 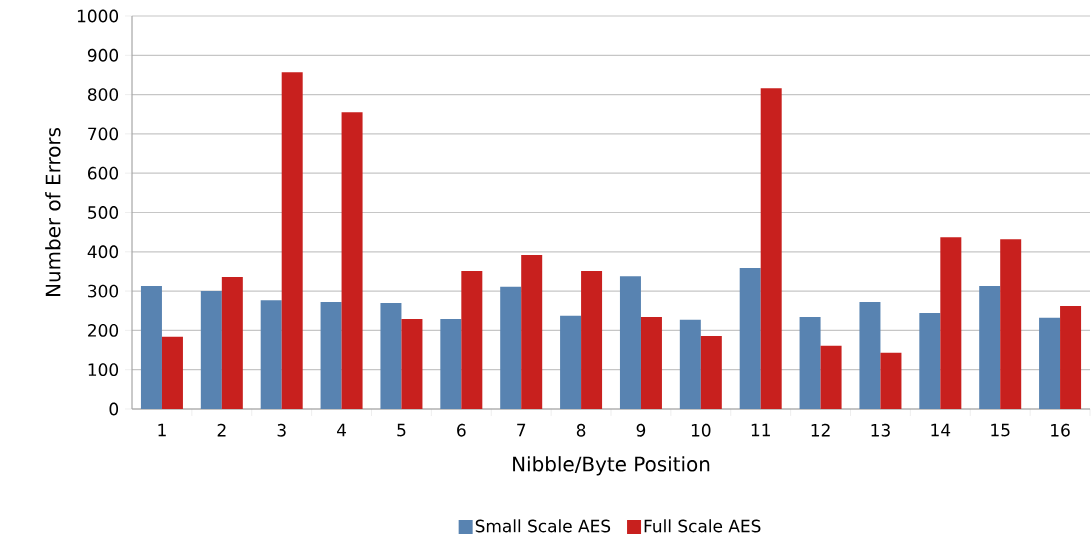 What do you see at coordinates (701, 430) in the screenshot?
I see `x-tick-label: 10` at bounding box center [701, 430].